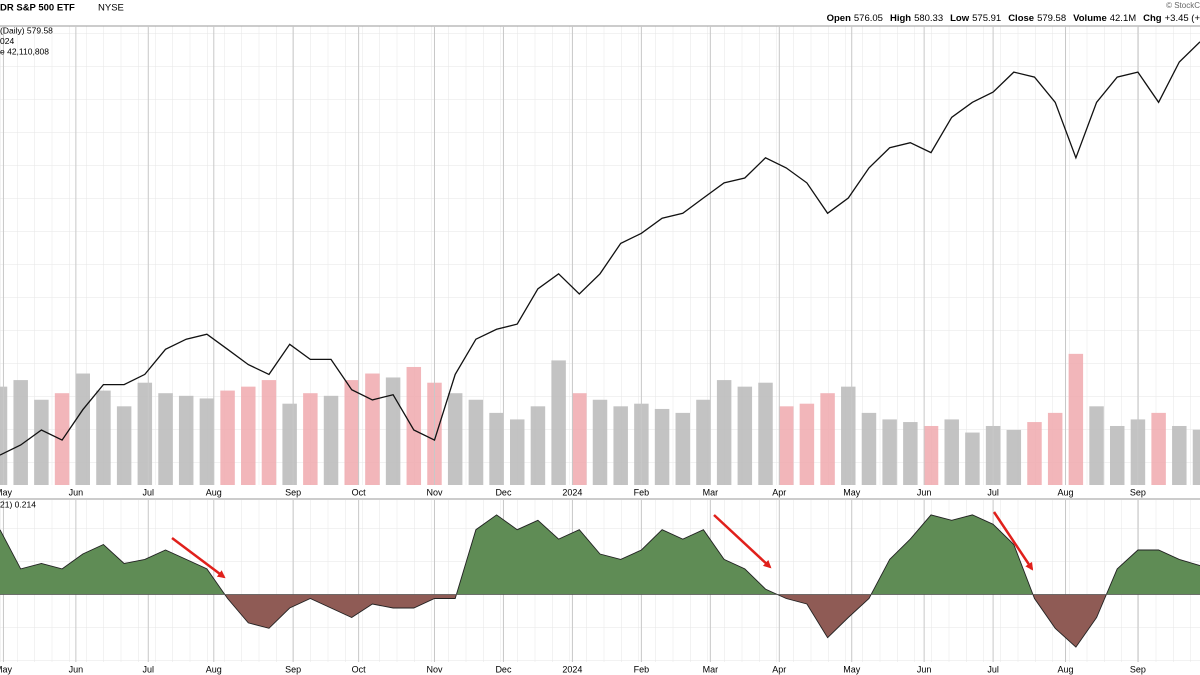 The image size is (1200, 675). Describe the element at coordinates (18, 504) in the screenshot. I see `legend-label: 21) 0.214` at that location.